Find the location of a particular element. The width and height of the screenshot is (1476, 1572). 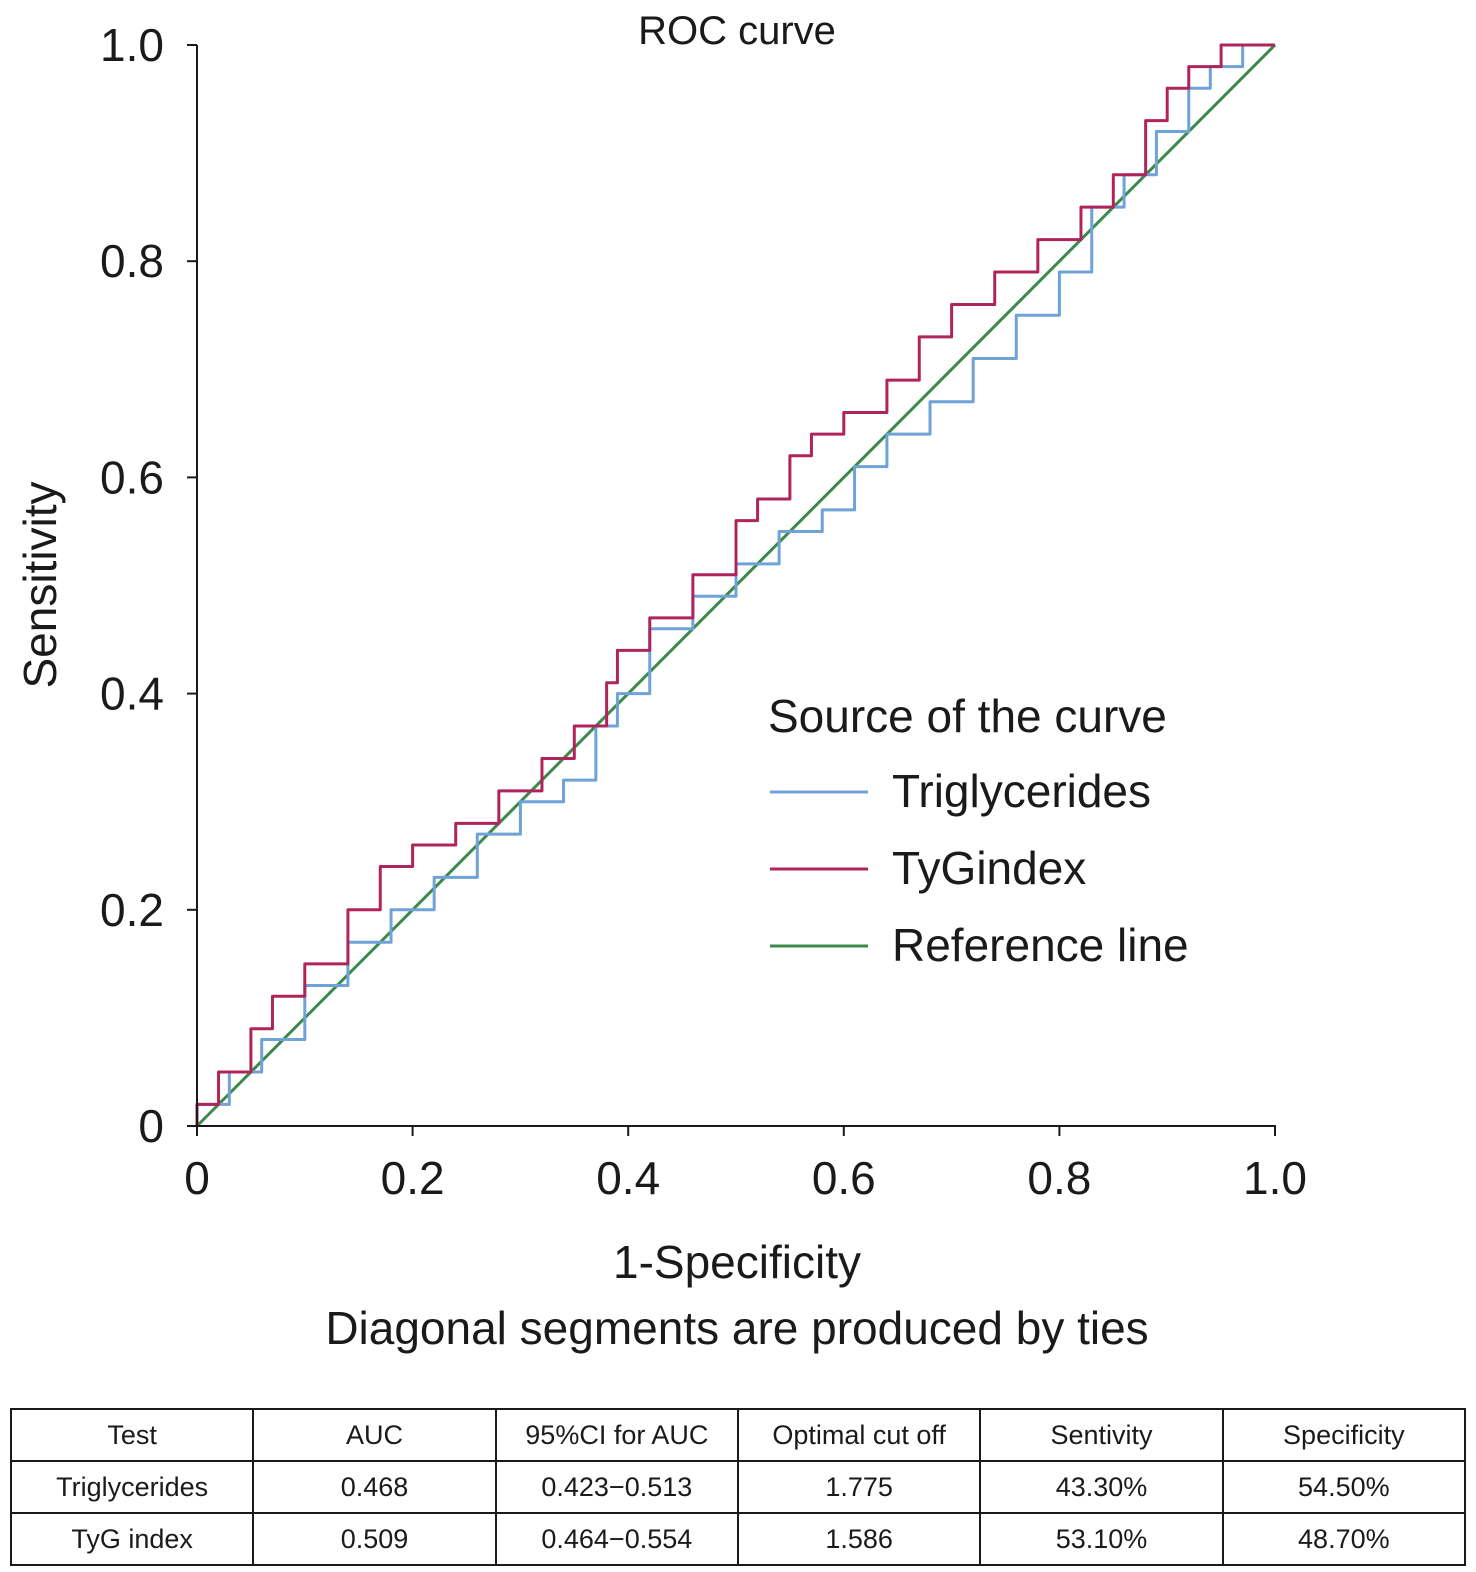

table-cell: 0.468 is located at coordinates (374, 1487).